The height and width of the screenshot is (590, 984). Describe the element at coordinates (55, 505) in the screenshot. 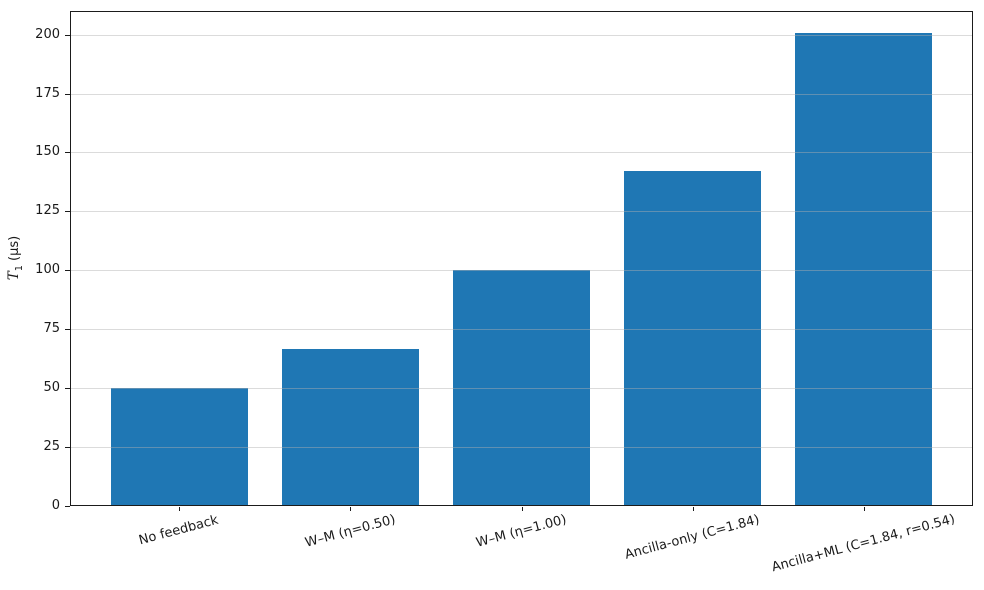

I see `y-tick-label-0: 0` at that location.